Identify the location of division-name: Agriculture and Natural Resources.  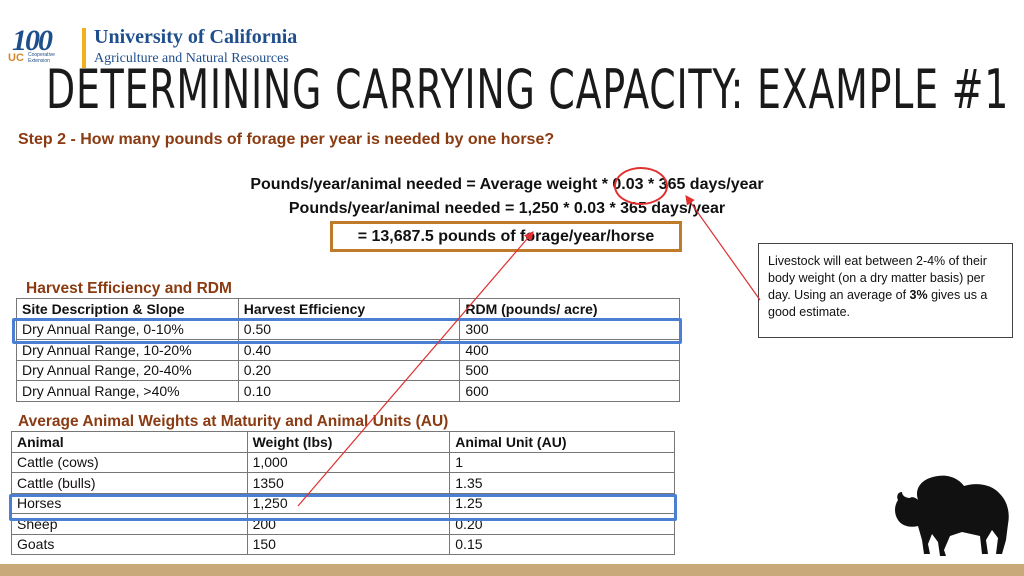
(191, 58).